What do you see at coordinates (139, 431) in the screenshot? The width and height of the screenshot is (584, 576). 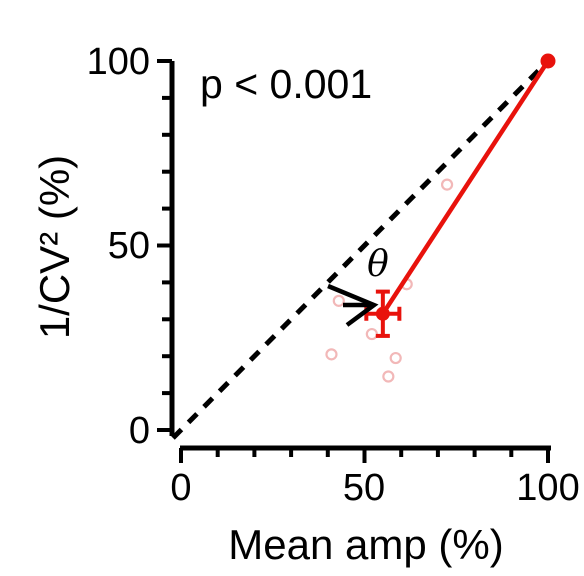 I see `y-tick-label-0: 0` at bounding box center [139, 431].